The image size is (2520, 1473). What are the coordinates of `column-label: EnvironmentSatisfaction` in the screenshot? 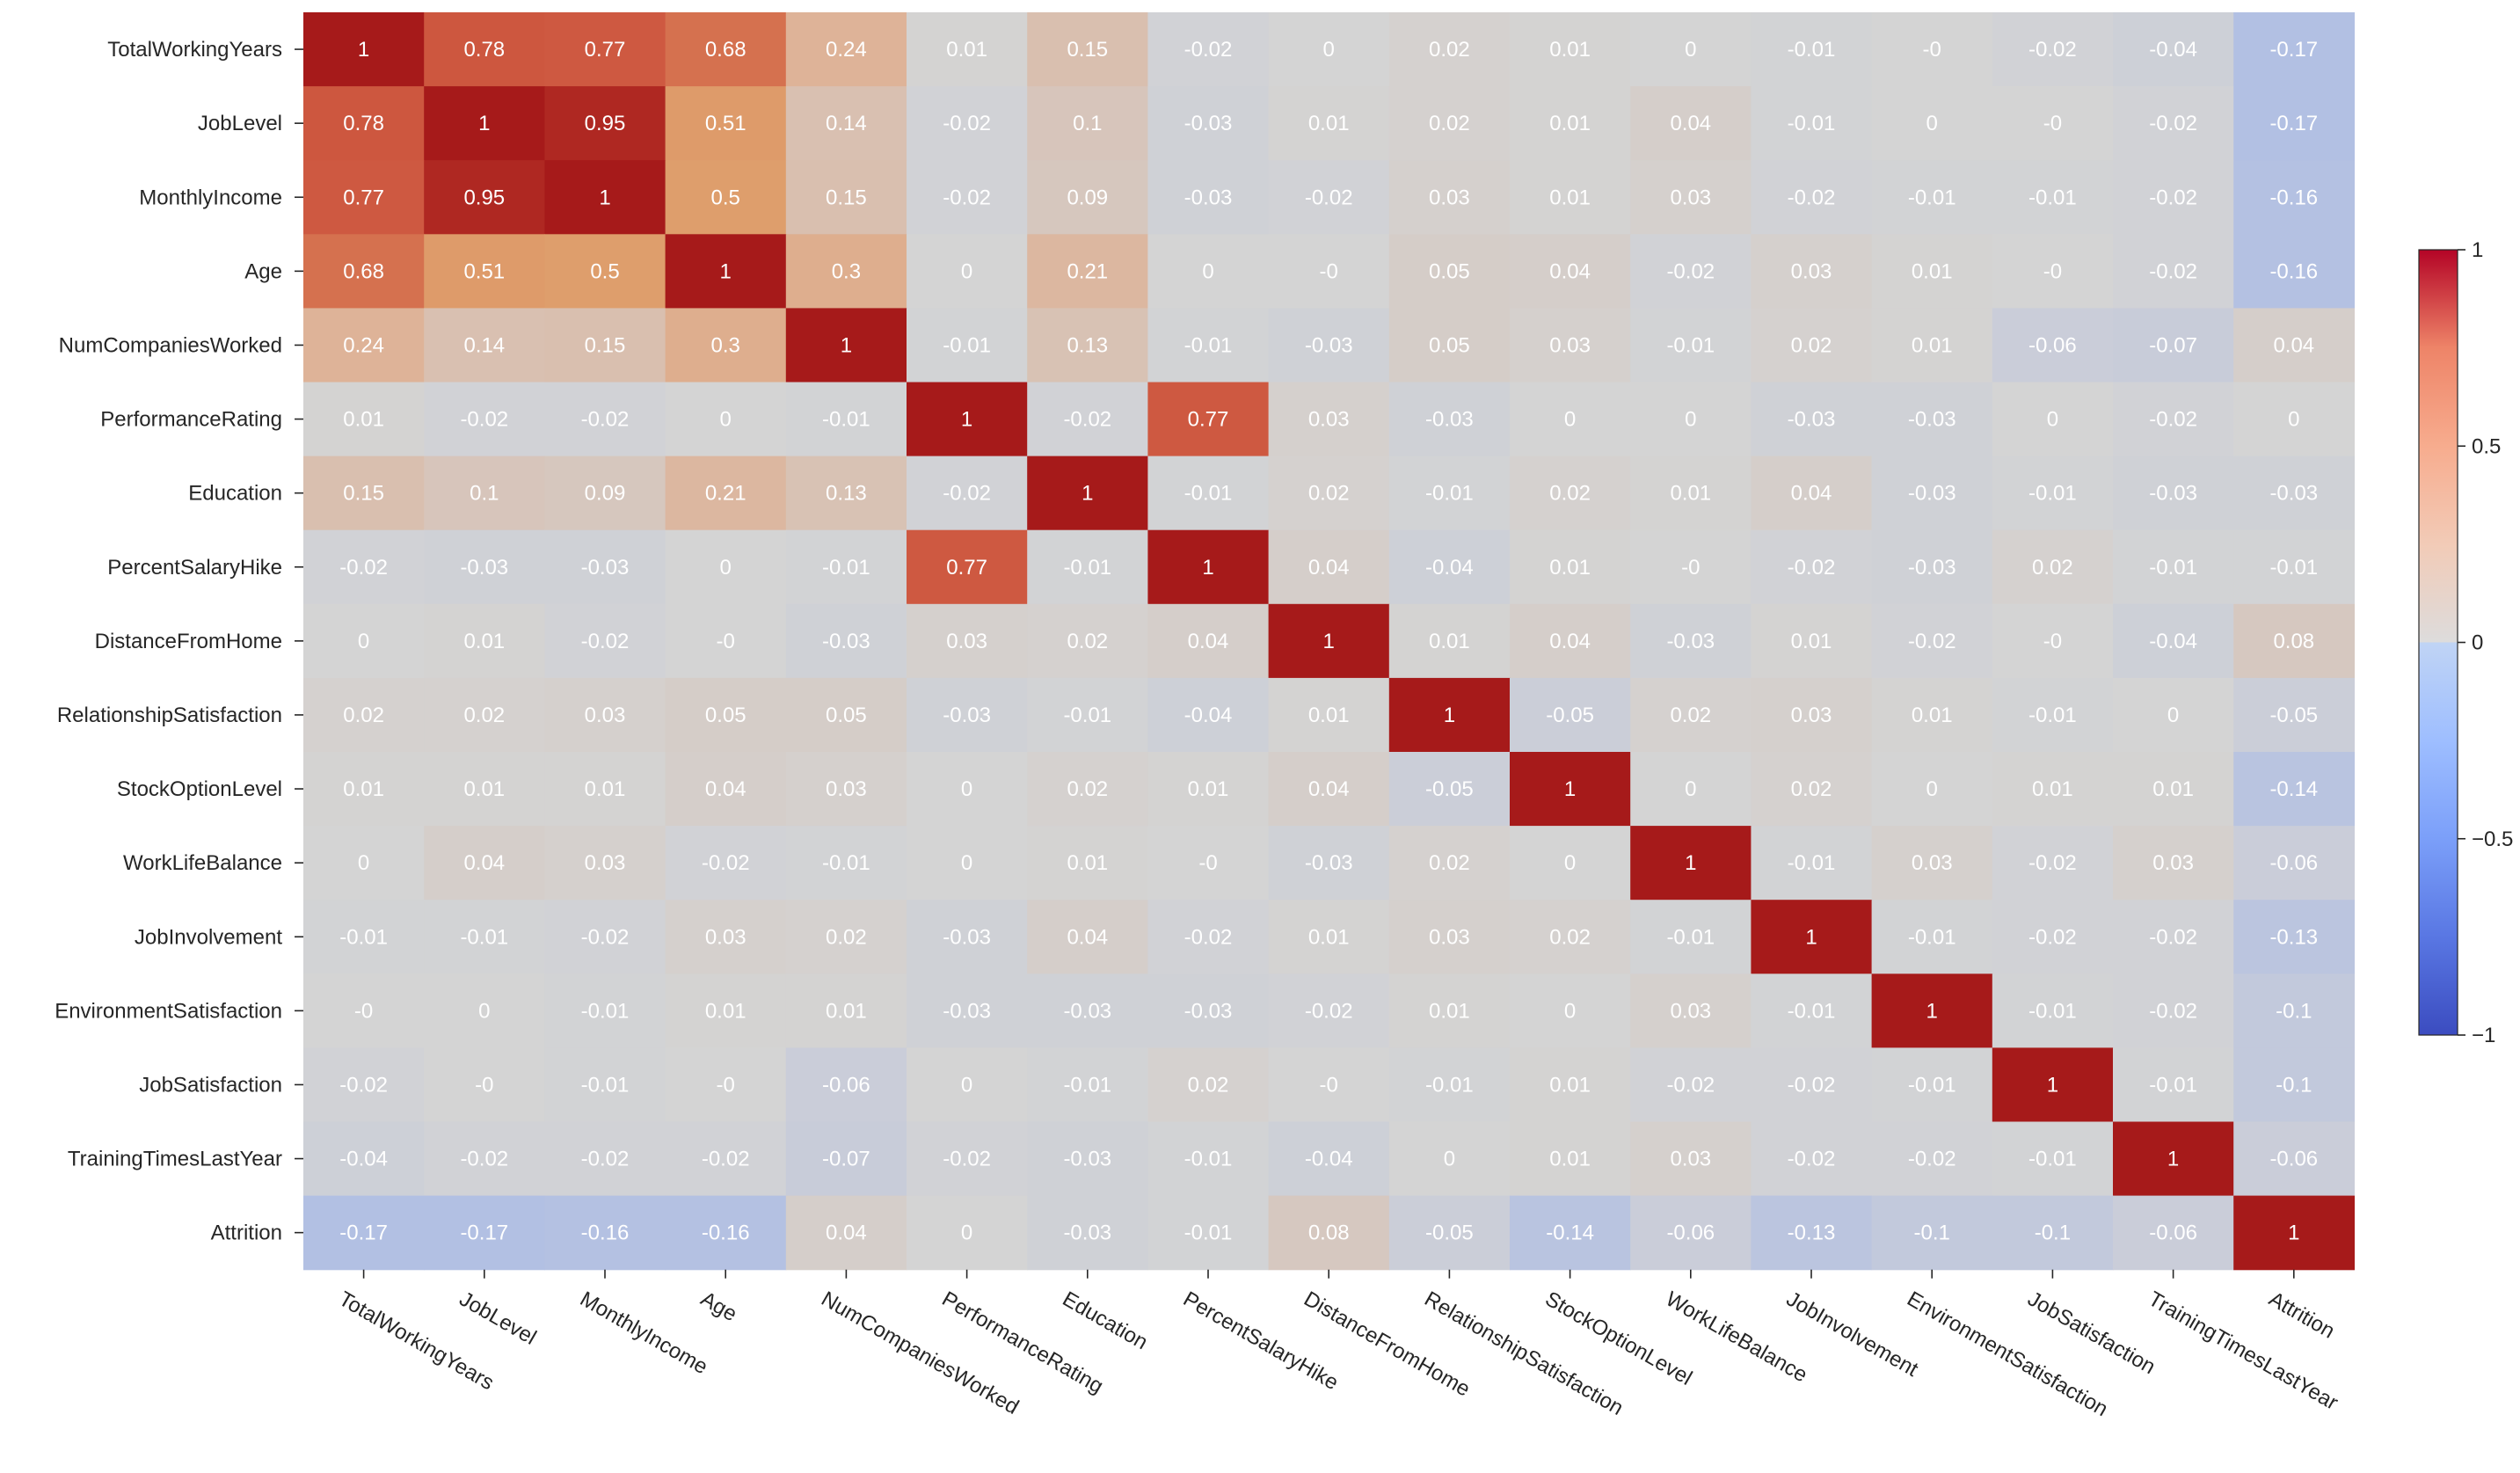 It's located at (2007, 1355).